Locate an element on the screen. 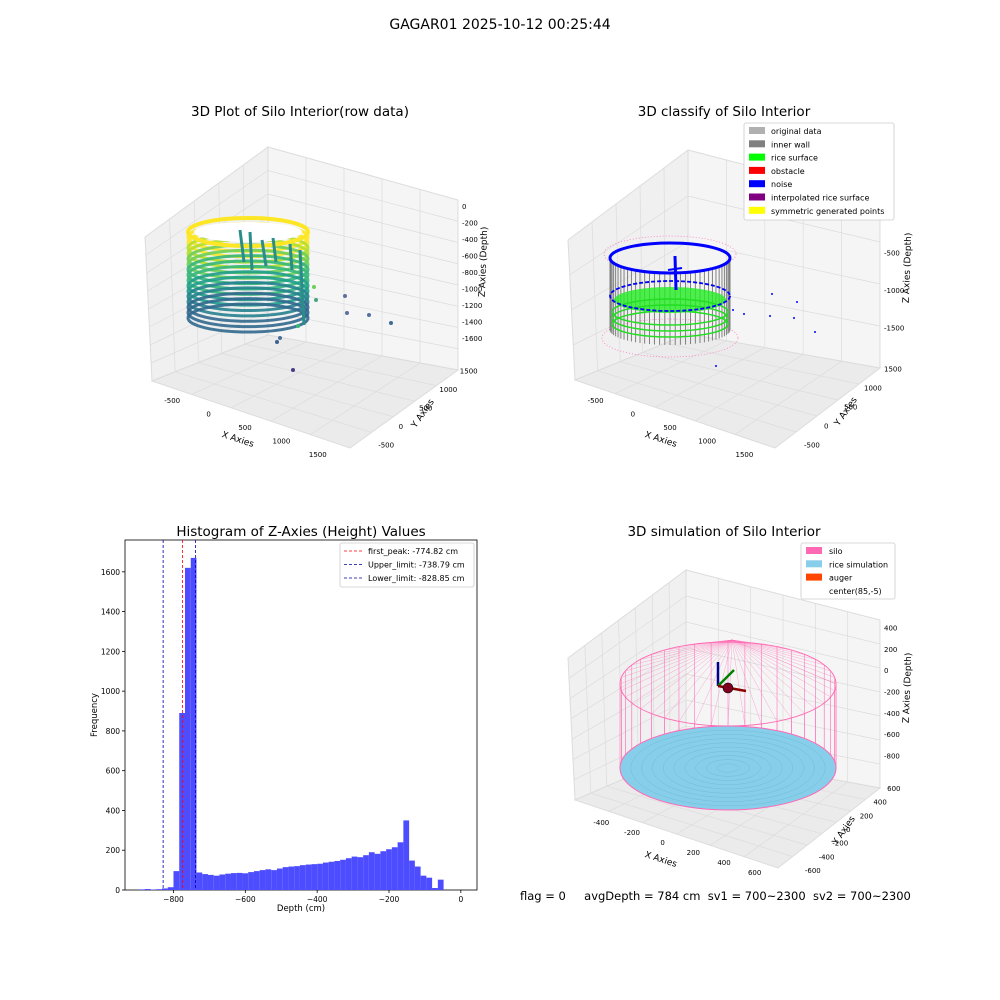  reference-lines is located at coordinates (179, 715).